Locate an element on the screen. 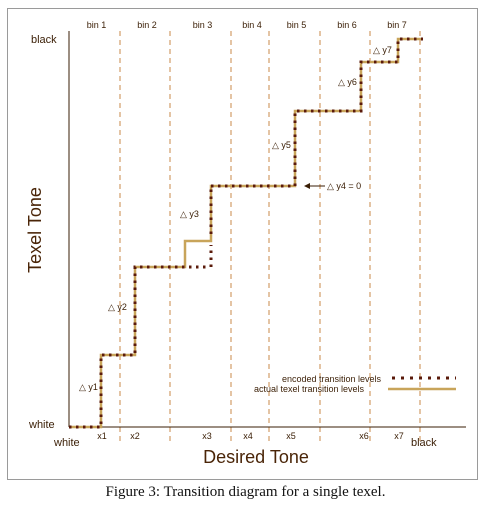 The width and height of the screenshot is (491, 513). delta-y3-label: △ y3 is located at coordinates (189, 214).